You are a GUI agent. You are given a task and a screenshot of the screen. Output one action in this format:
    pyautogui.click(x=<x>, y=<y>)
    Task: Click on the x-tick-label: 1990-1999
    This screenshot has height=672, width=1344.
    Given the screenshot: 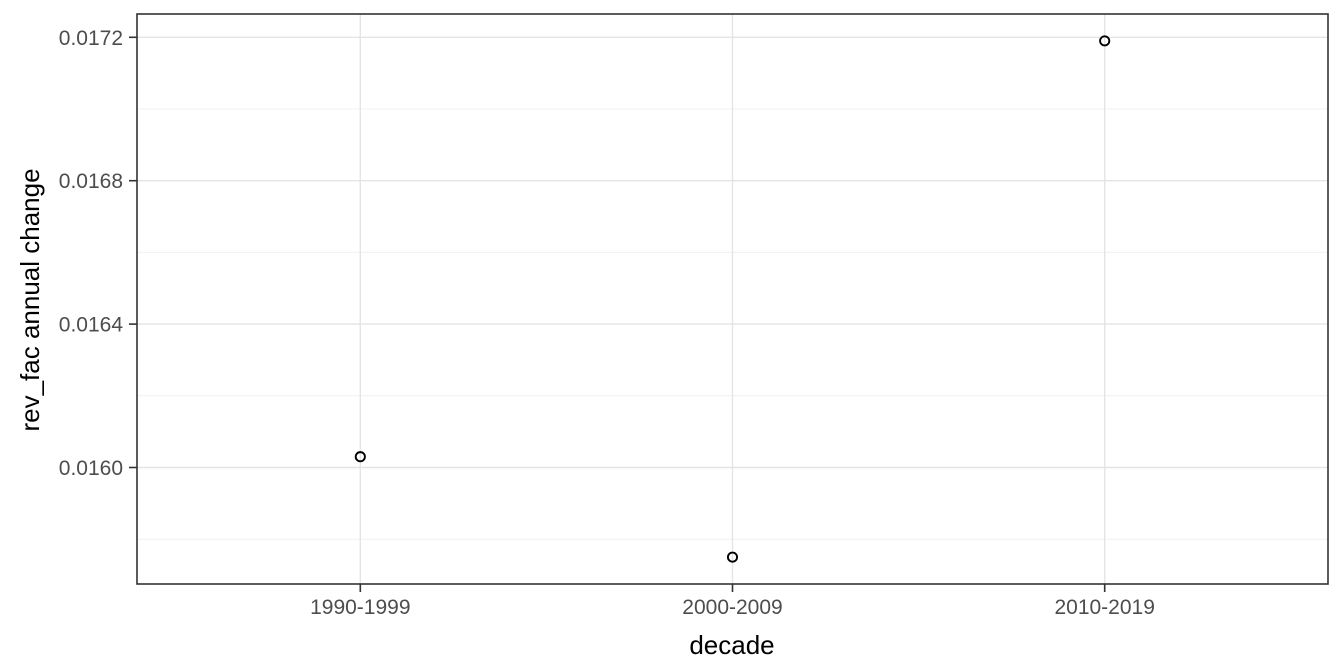 What is the action you would take?
    pyautogui.click(x=360, y=607)
    